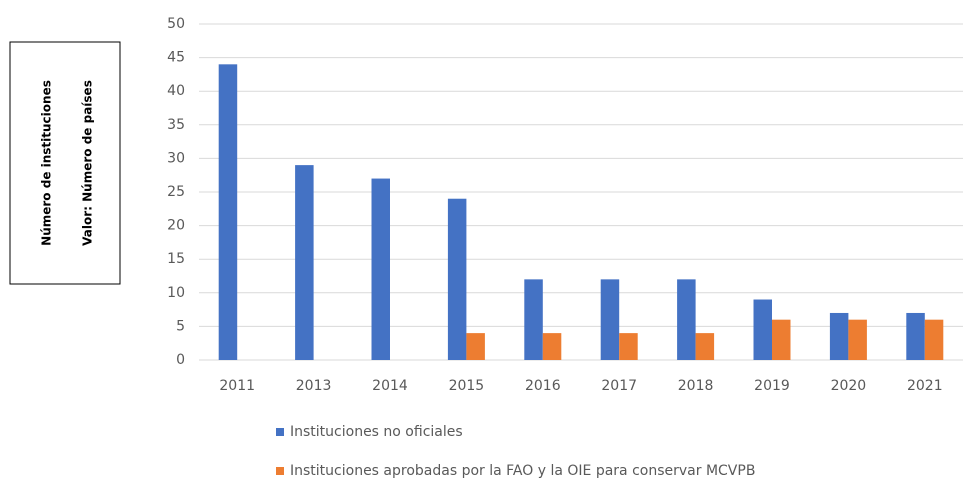  What do you see at coordinates (390, 386) in the screenshot?
I see `x-tick-label: 2014` at bounding box center [390, 386].